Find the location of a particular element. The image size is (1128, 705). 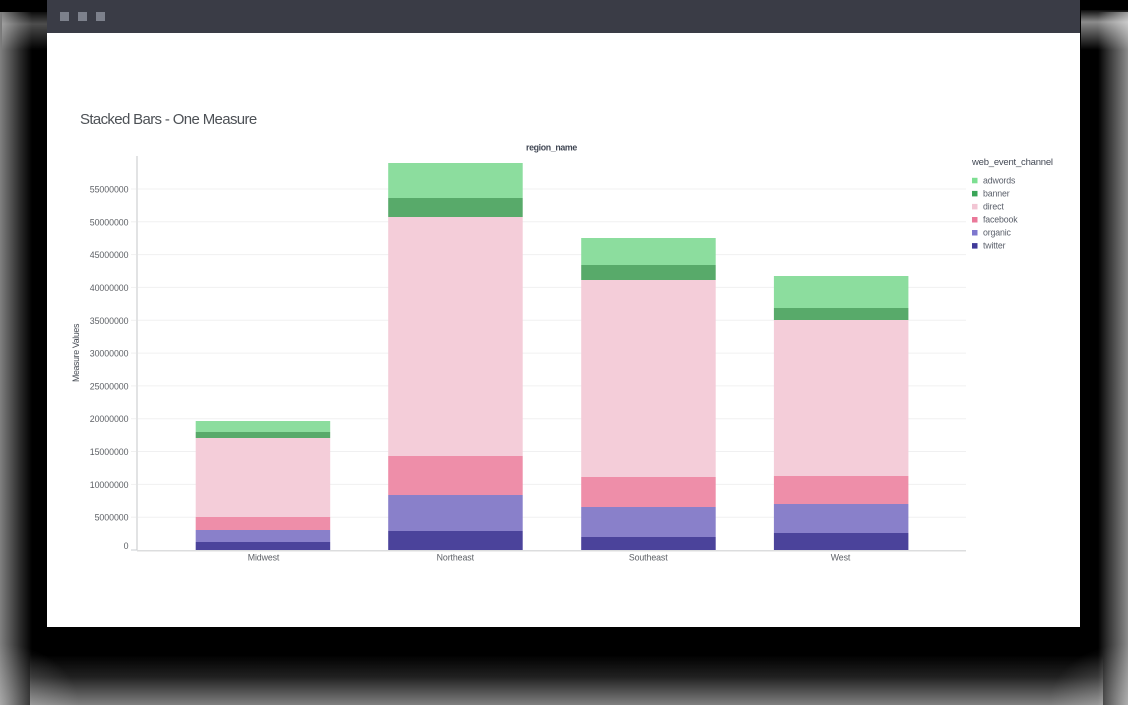

svg-text: 5000000 is located at coordinates (112, 518).